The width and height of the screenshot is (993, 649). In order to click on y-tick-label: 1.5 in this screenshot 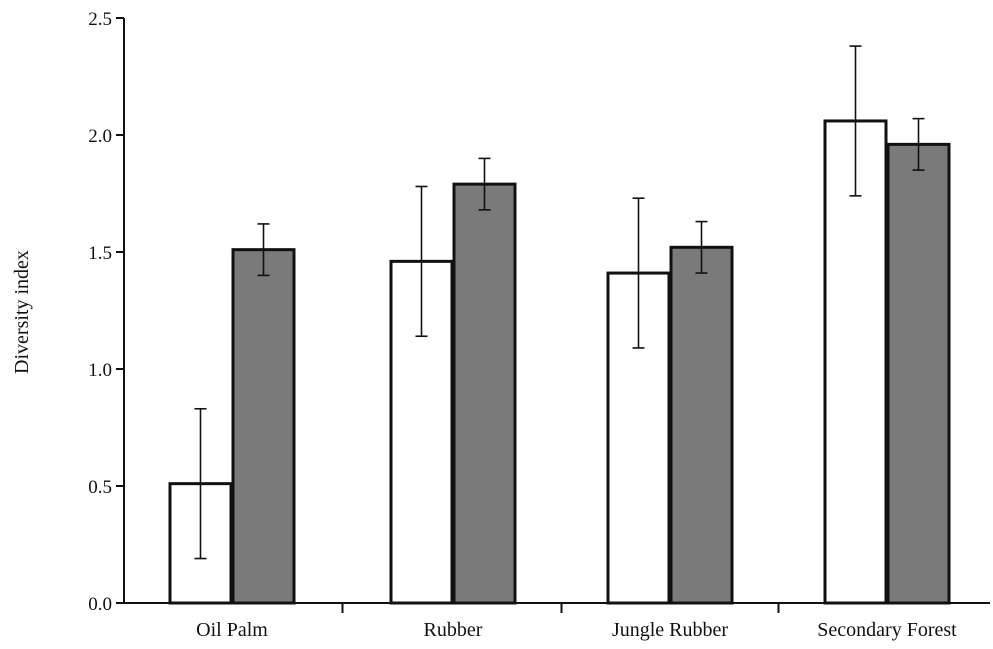, I will do `click(100, 253)`.